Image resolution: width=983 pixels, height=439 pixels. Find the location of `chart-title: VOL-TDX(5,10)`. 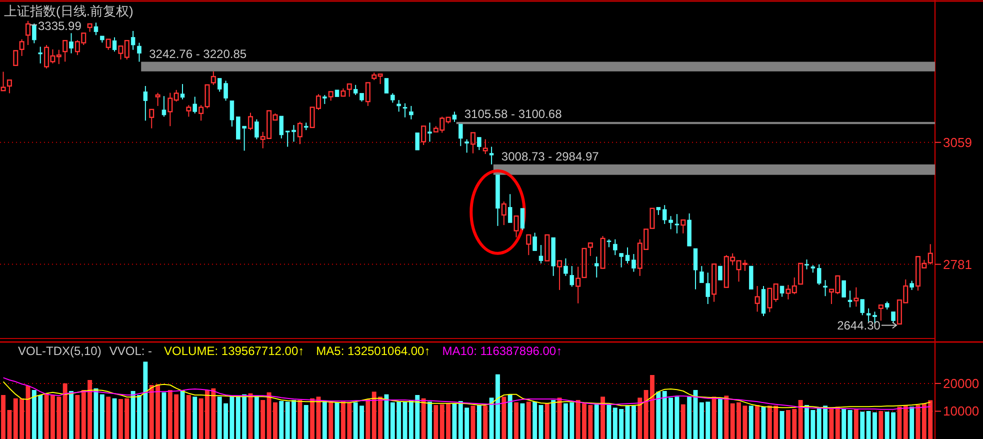

chart-title: VOL-TDX(5,10) is located at coordinates (60, 351).